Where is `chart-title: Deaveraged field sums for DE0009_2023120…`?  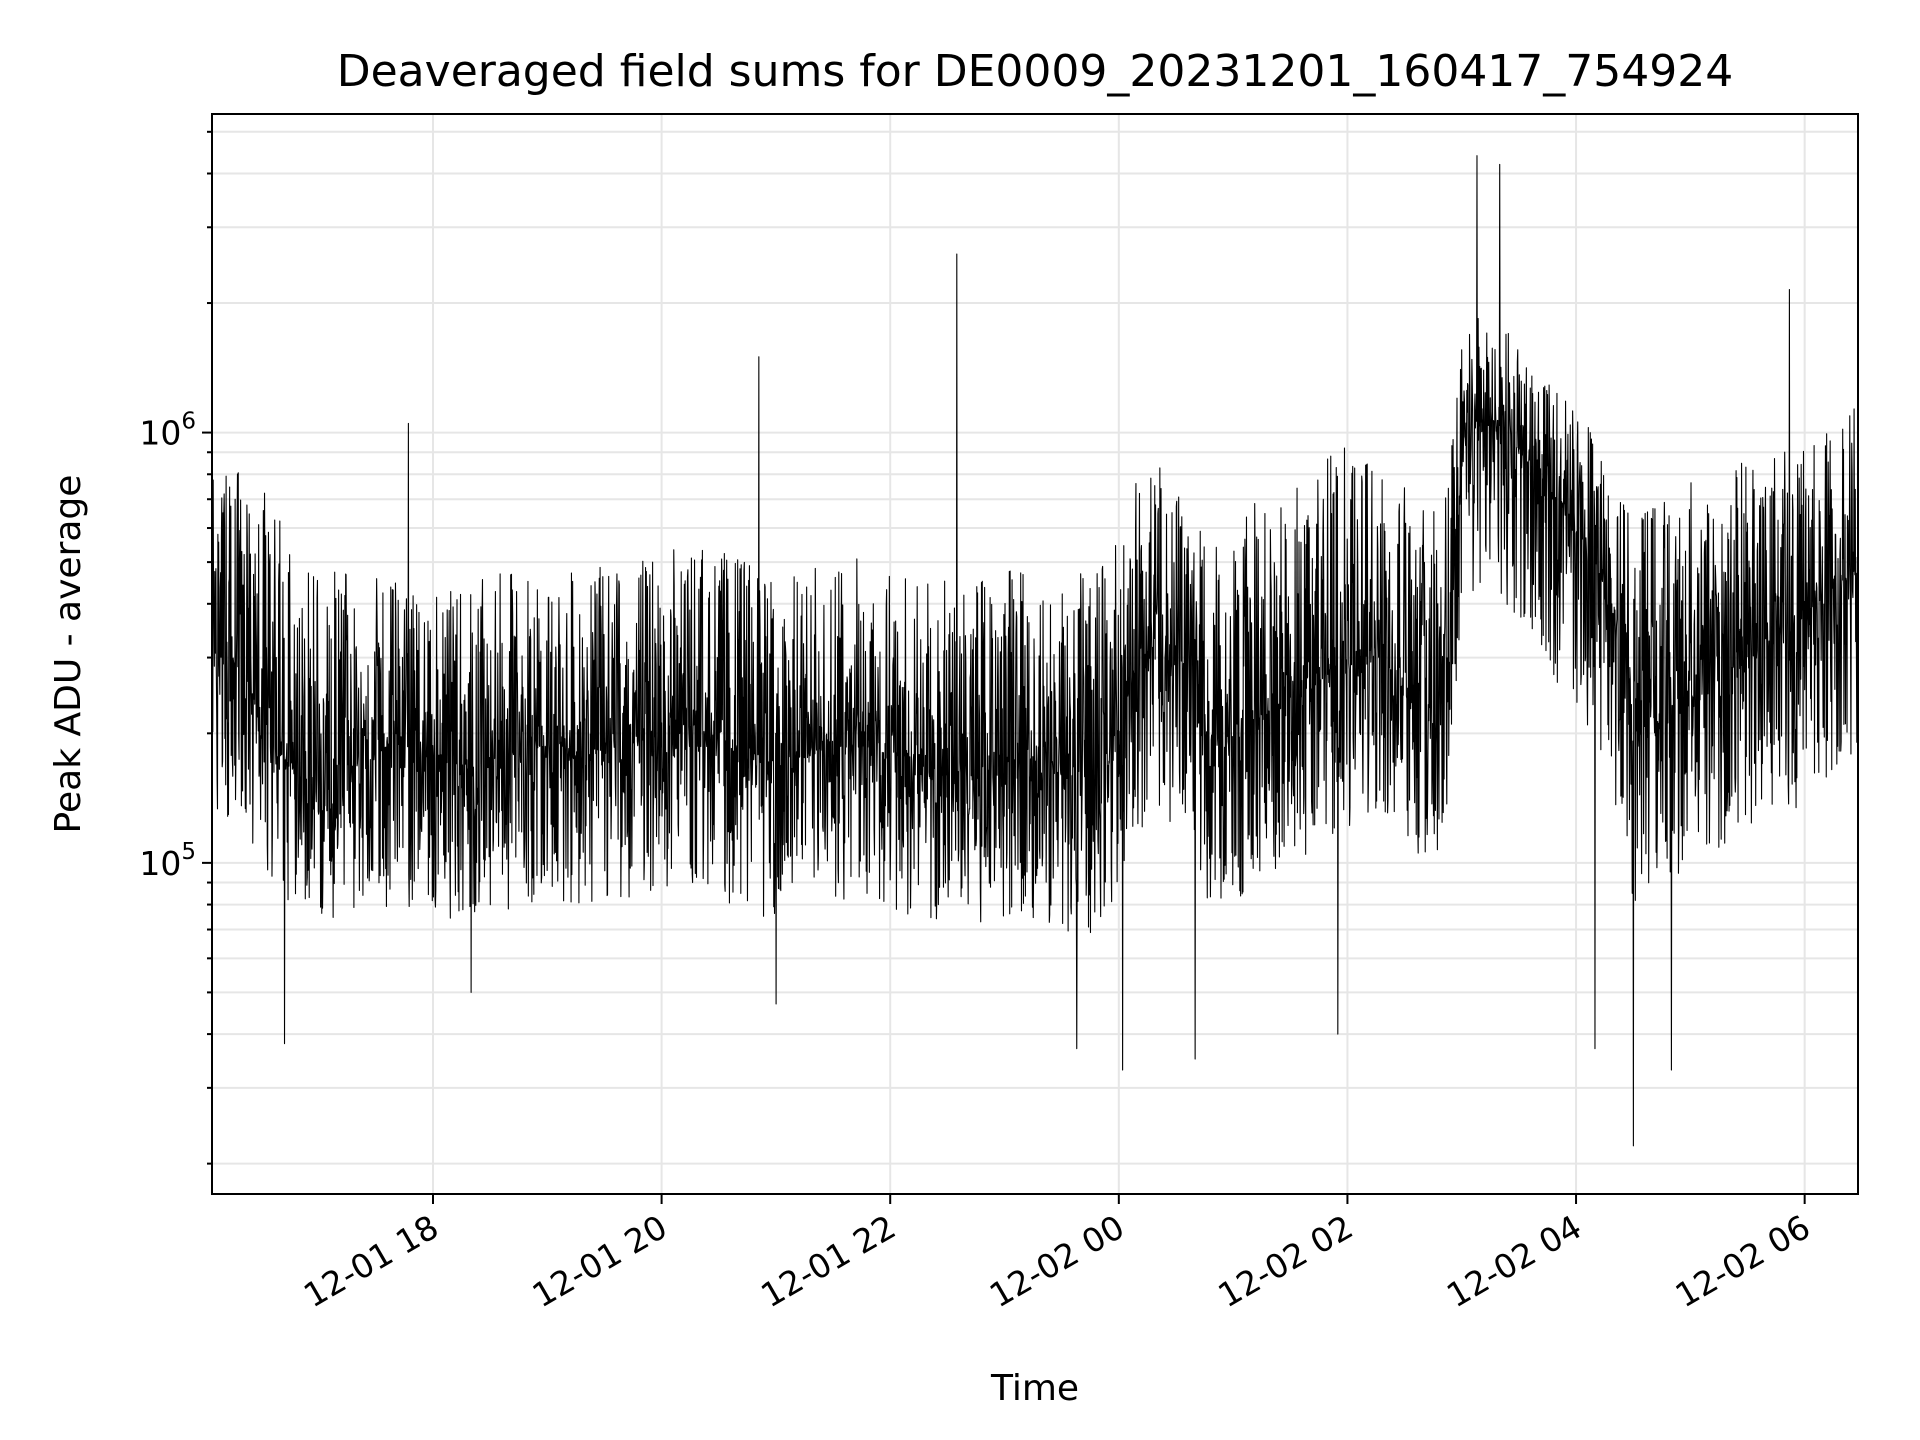 chart-title: Deaveraged field sums for DE0009_2023120… is located at coordinates (1035, 71).